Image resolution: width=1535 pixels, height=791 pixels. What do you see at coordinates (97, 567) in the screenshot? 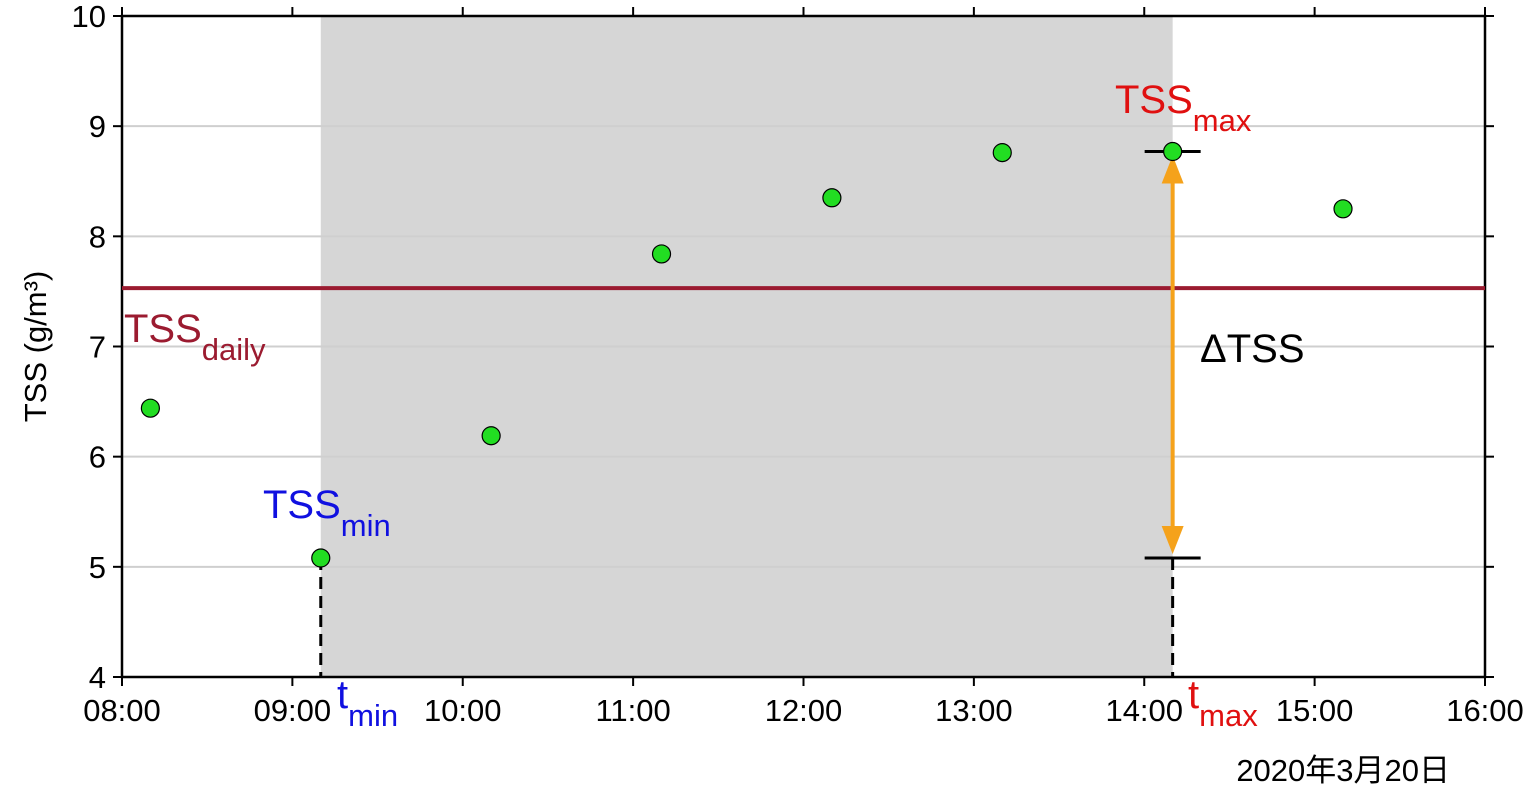
I see `y-tick-label: 5` at bounding box center [97, 567].